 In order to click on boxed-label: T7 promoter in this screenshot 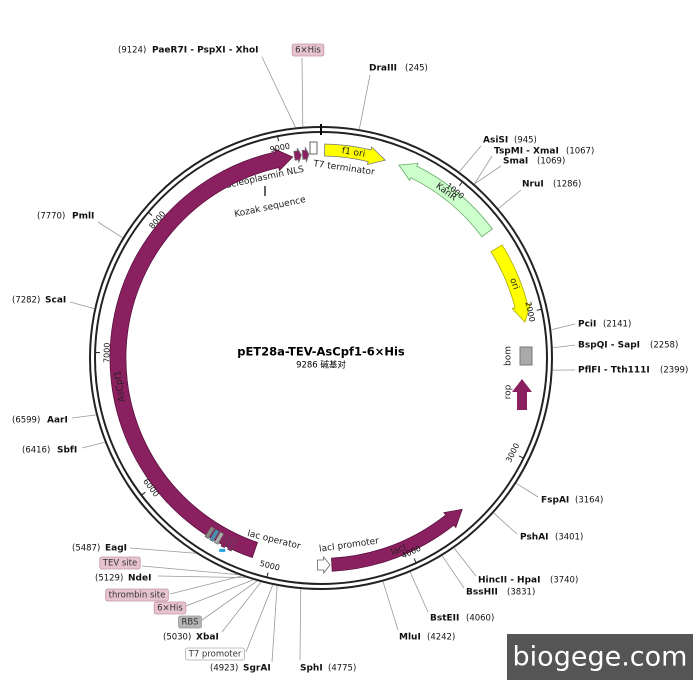, I will do `click(215, 655)`.